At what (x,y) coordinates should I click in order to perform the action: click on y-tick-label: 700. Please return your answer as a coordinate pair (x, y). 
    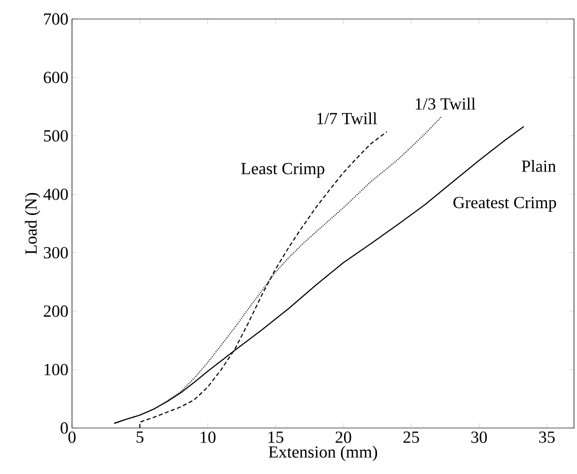
    Looking at the image, I should click on (56, 19).